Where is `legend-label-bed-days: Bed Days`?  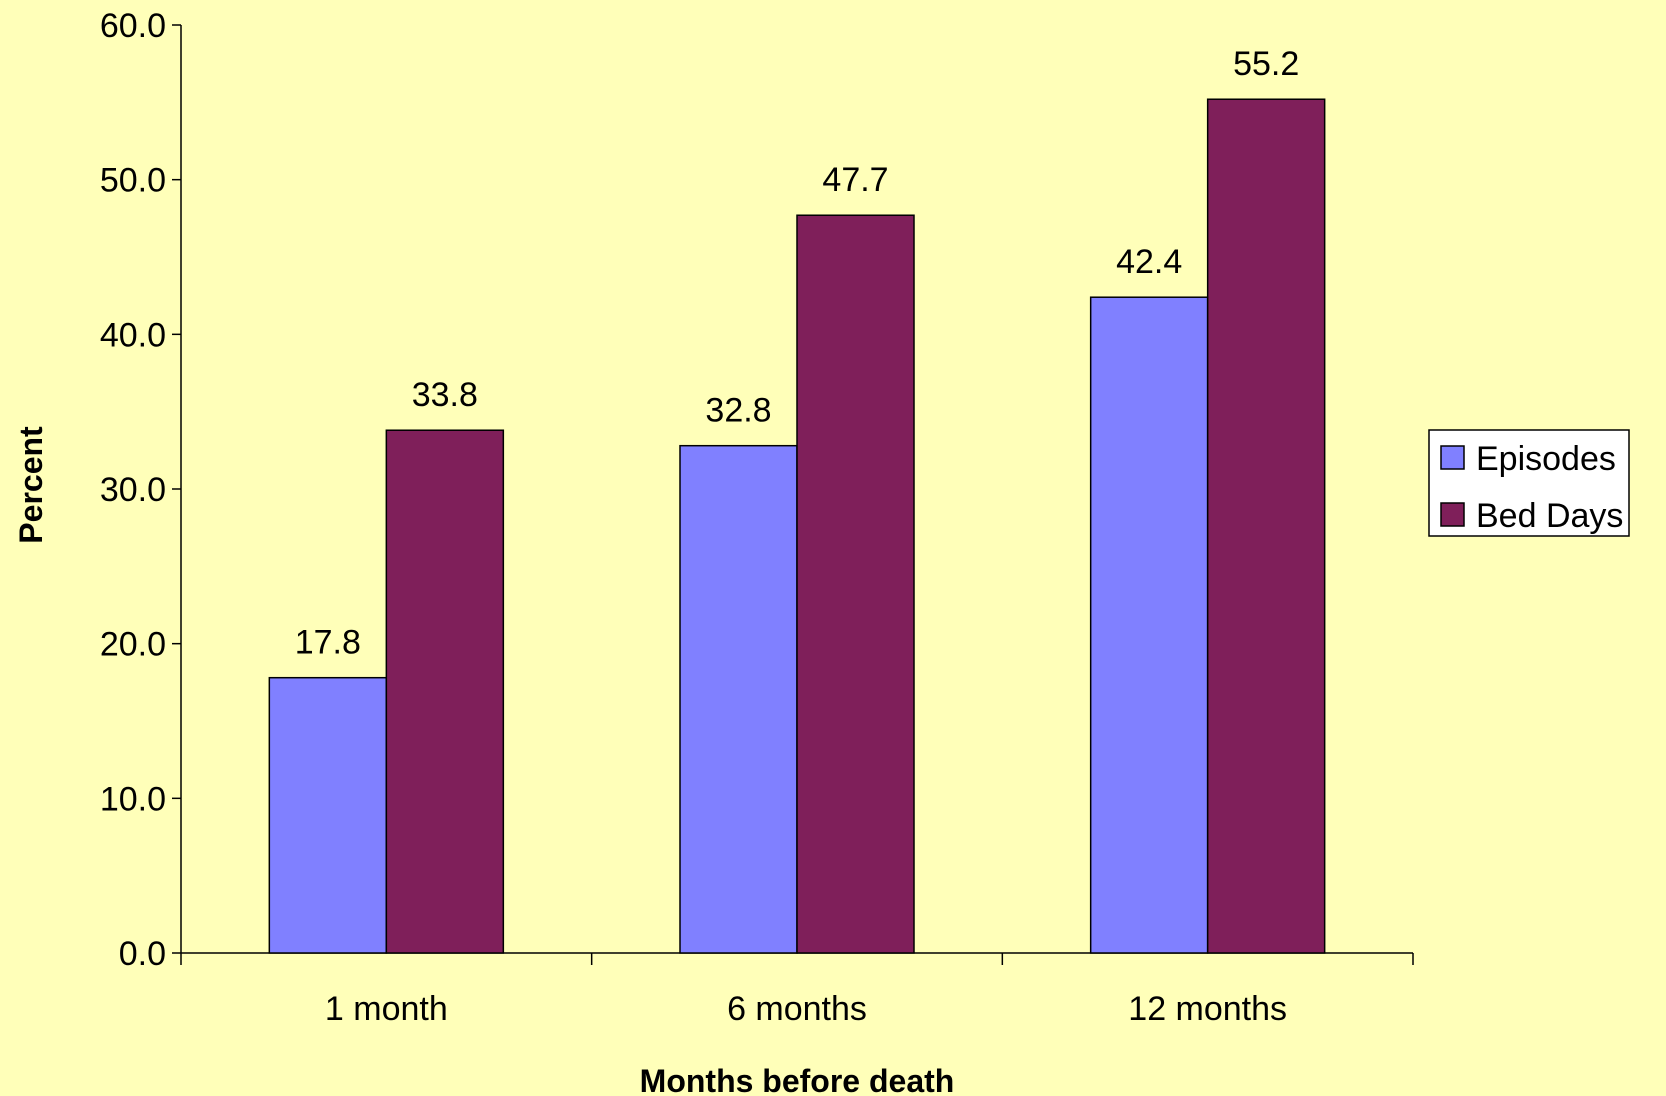 legend-label-bed-days: Bed Days is located at coordinates (1549, 516).